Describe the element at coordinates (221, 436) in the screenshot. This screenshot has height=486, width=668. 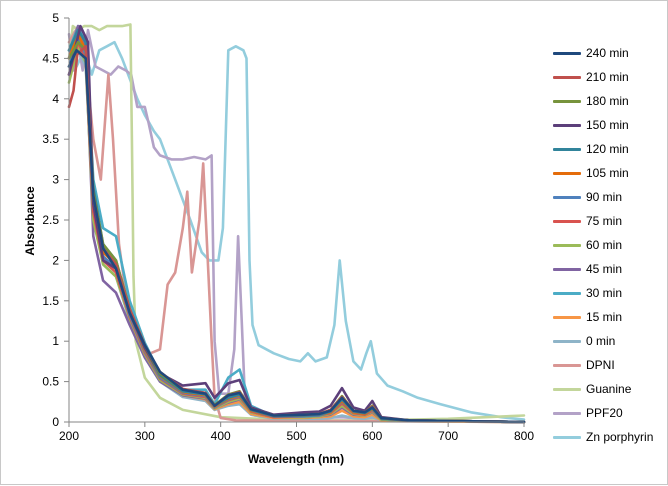
I see `x-tick-label: 400` at that location.